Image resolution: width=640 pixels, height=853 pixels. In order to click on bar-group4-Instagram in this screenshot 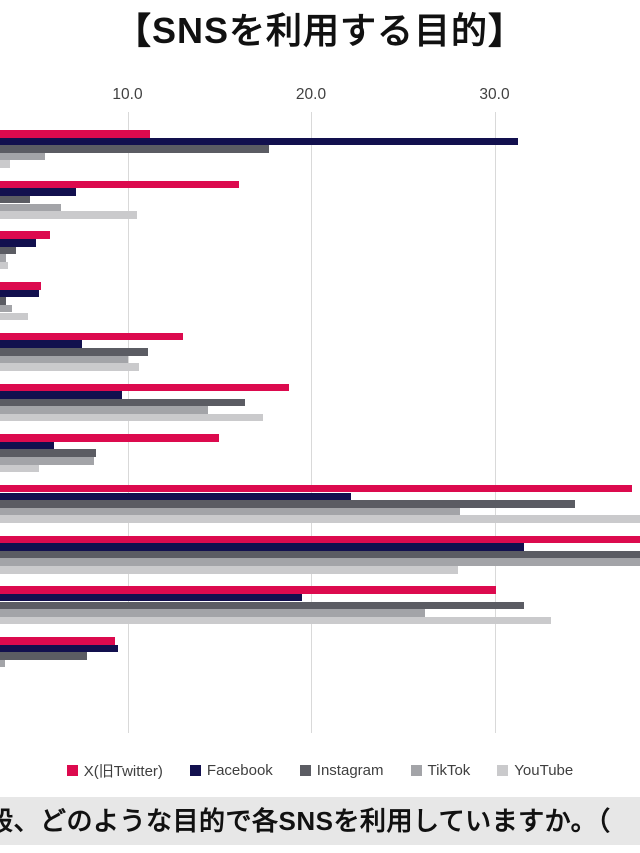, I will do `click(3, 301)`.